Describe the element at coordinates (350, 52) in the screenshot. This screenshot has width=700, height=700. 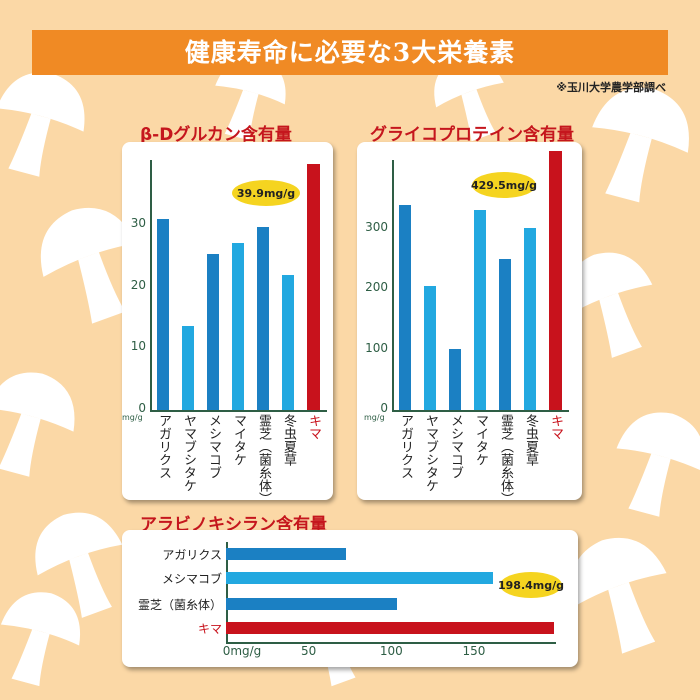
I see `page-title: 健康寿命に必要な3大栄養素` at that location.